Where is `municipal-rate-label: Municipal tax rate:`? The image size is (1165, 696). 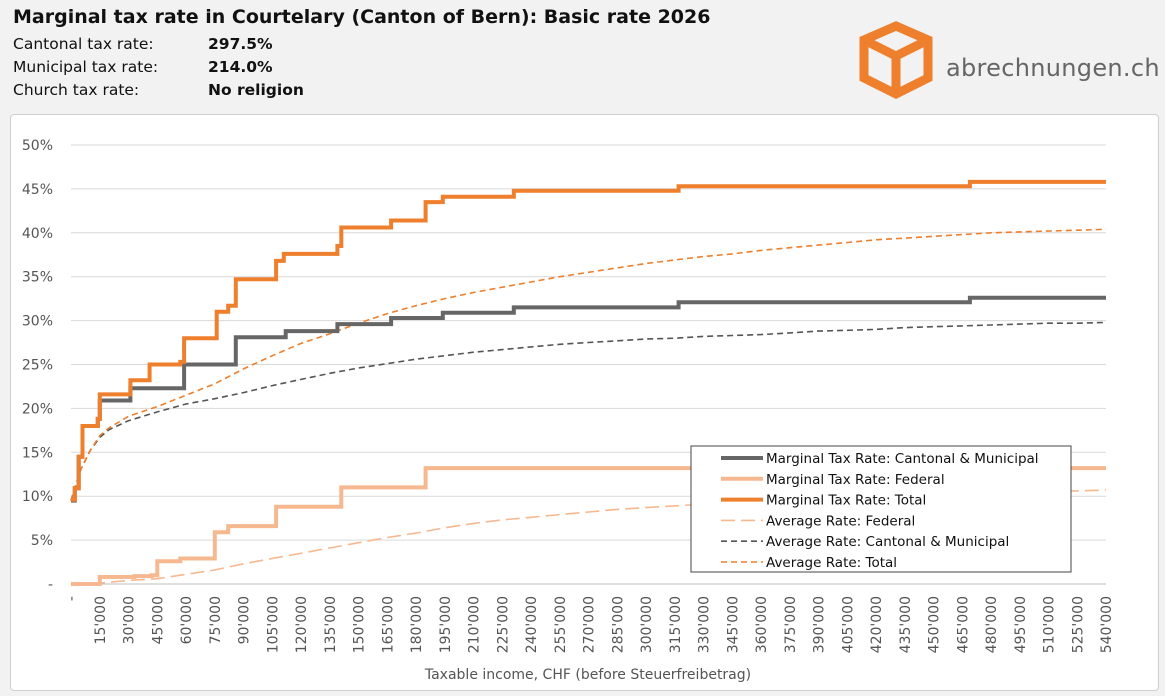
municipal-rate-label: Municipal tax rate: is located at coordinates (86, 67).